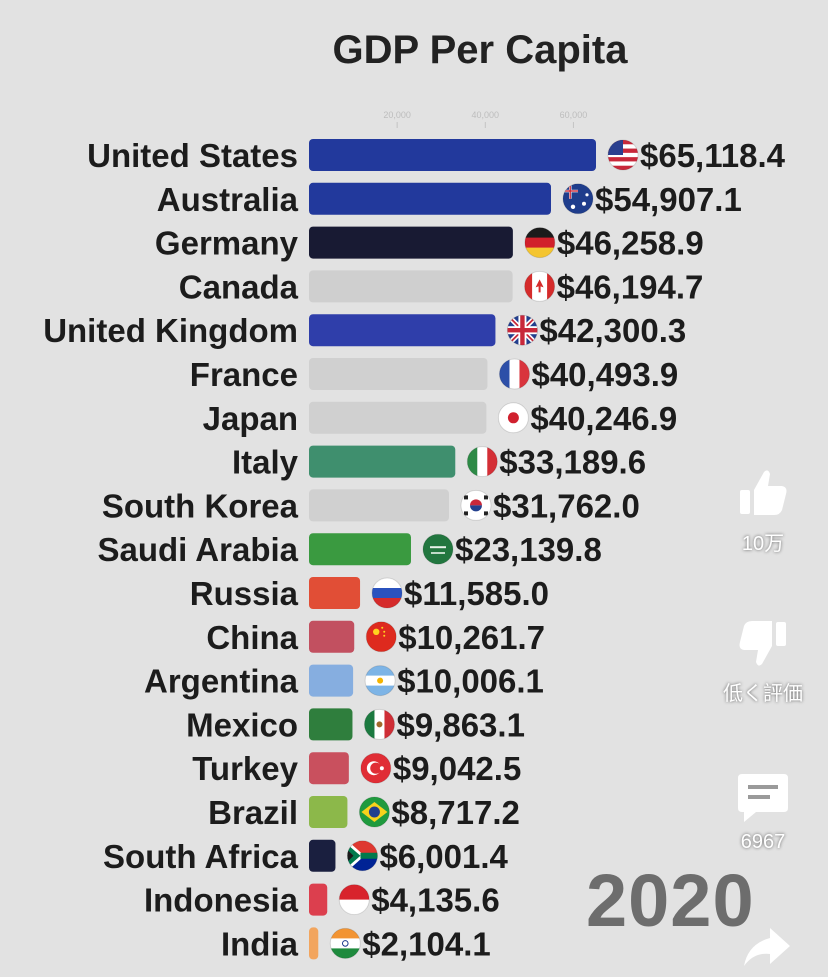 This screenshot has width=828, height=977. I want to click on thumbs-up-icon, so click(763, 492).